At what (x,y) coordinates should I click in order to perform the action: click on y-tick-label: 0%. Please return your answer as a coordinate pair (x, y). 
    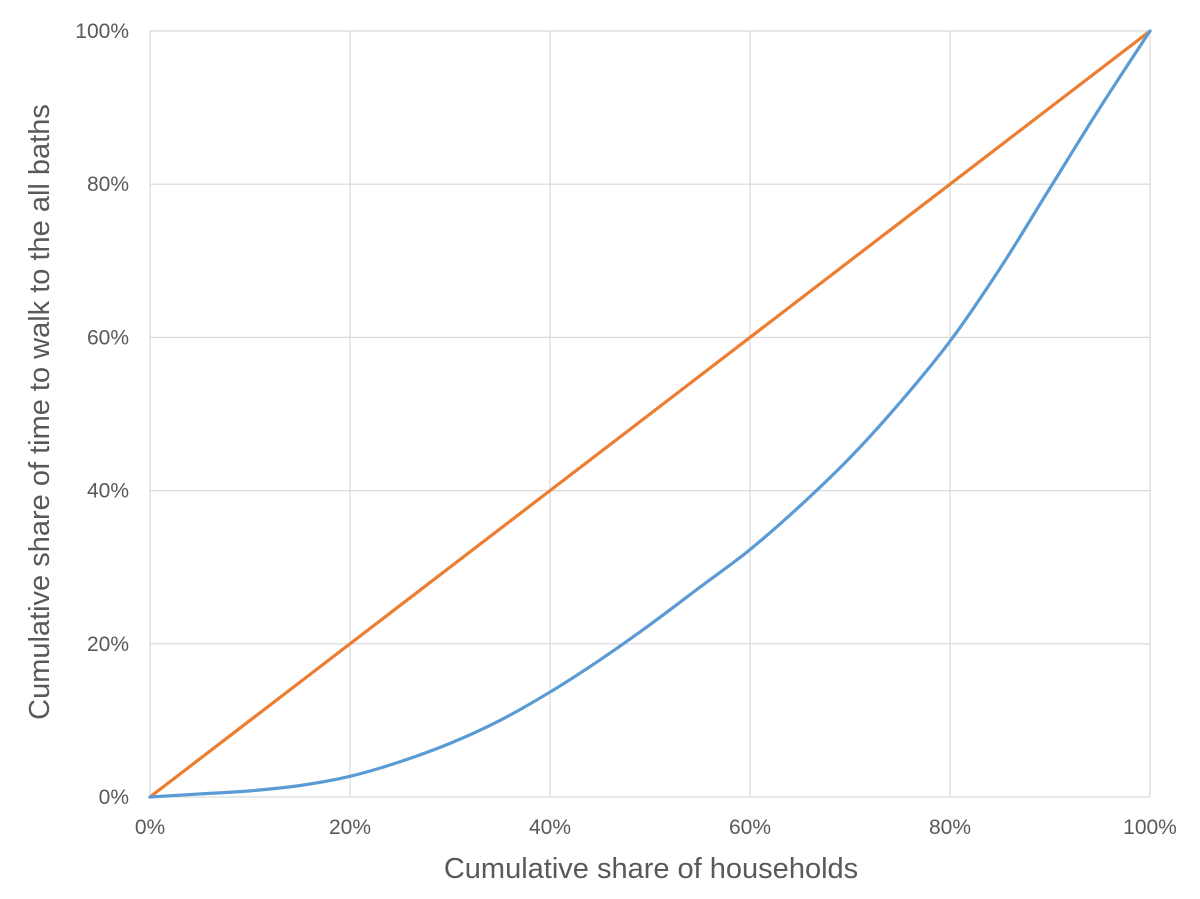
    Looking at the image, I should click on (114, 797).